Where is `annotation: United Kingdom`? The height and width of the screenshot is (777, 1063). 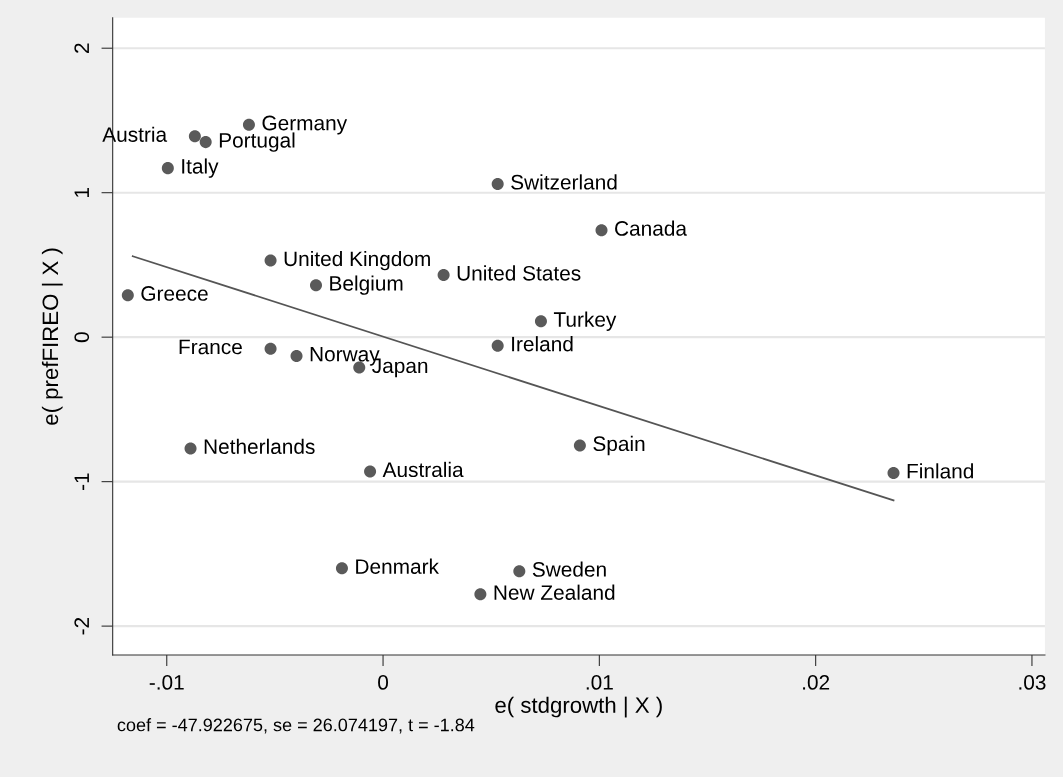 annotation: United Kingdom is located at coordinates (357, 260).